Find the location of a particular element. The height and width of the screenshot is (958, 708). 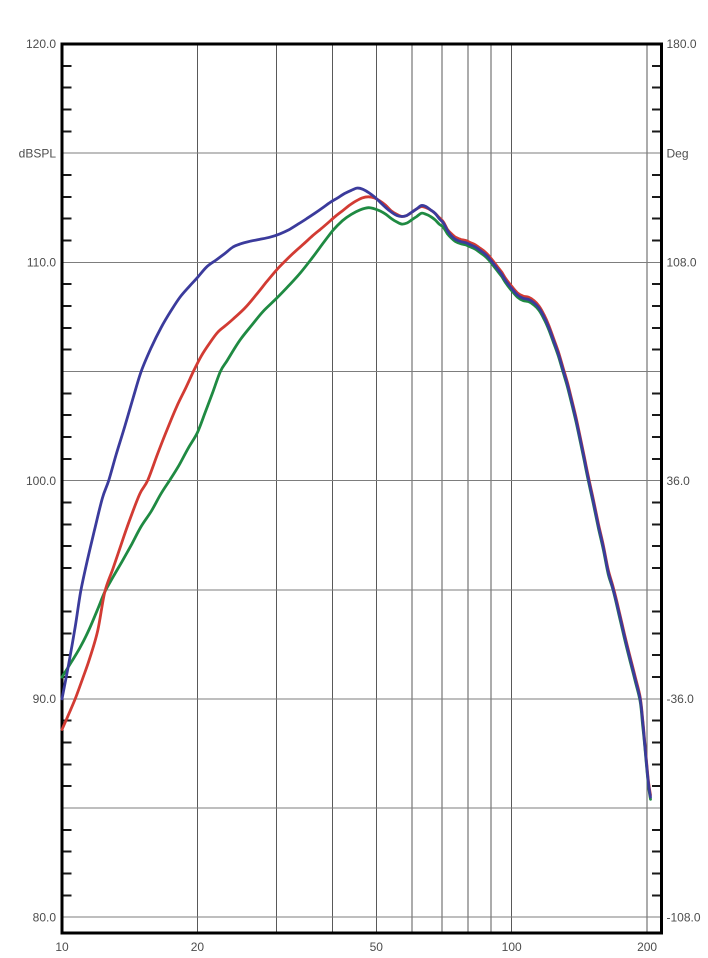

left-axis-tick-label: 80.0 is located at coordinates (45, 917).